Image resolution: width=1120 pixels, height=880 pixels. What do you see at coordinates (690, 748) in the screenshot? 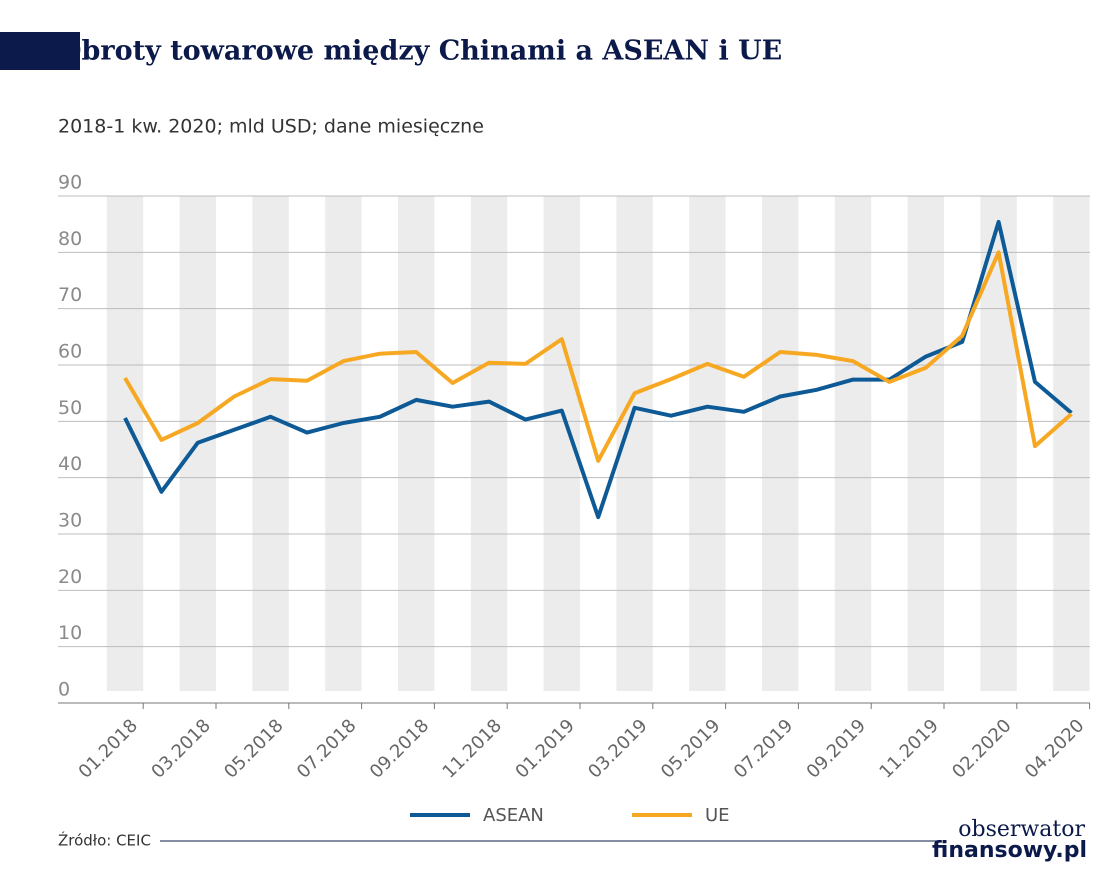
I see `x-tick-label: 05.2019` at bounding box center [690, 748].